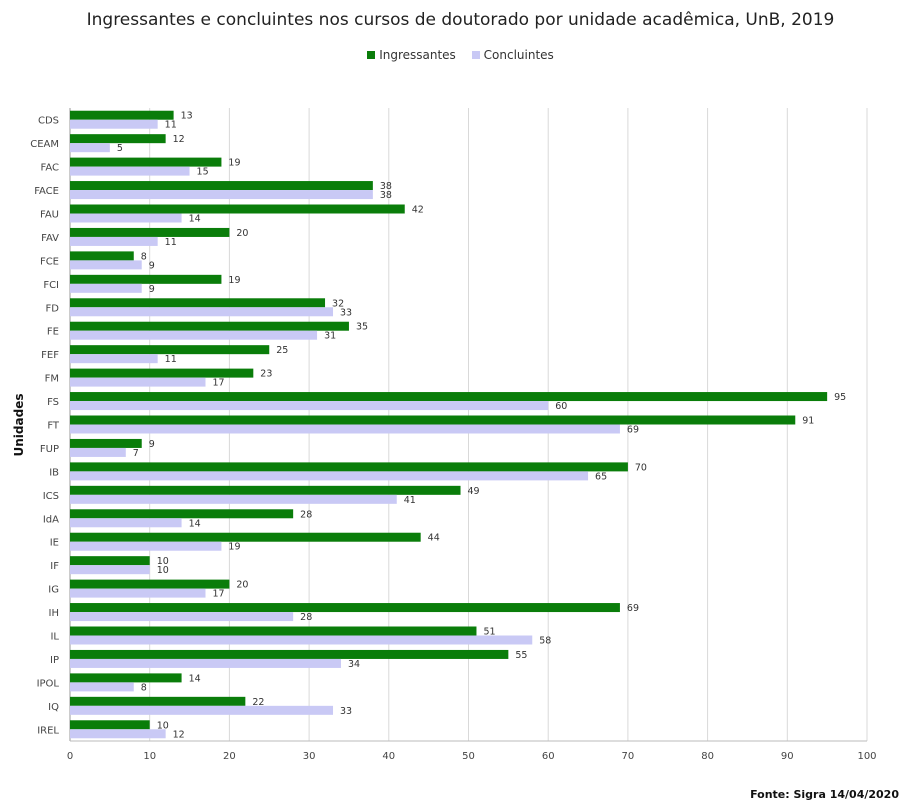  Describe the element at coordinates (54, 472) in the screenshot. I see `category-label-ib: IB` at that location.